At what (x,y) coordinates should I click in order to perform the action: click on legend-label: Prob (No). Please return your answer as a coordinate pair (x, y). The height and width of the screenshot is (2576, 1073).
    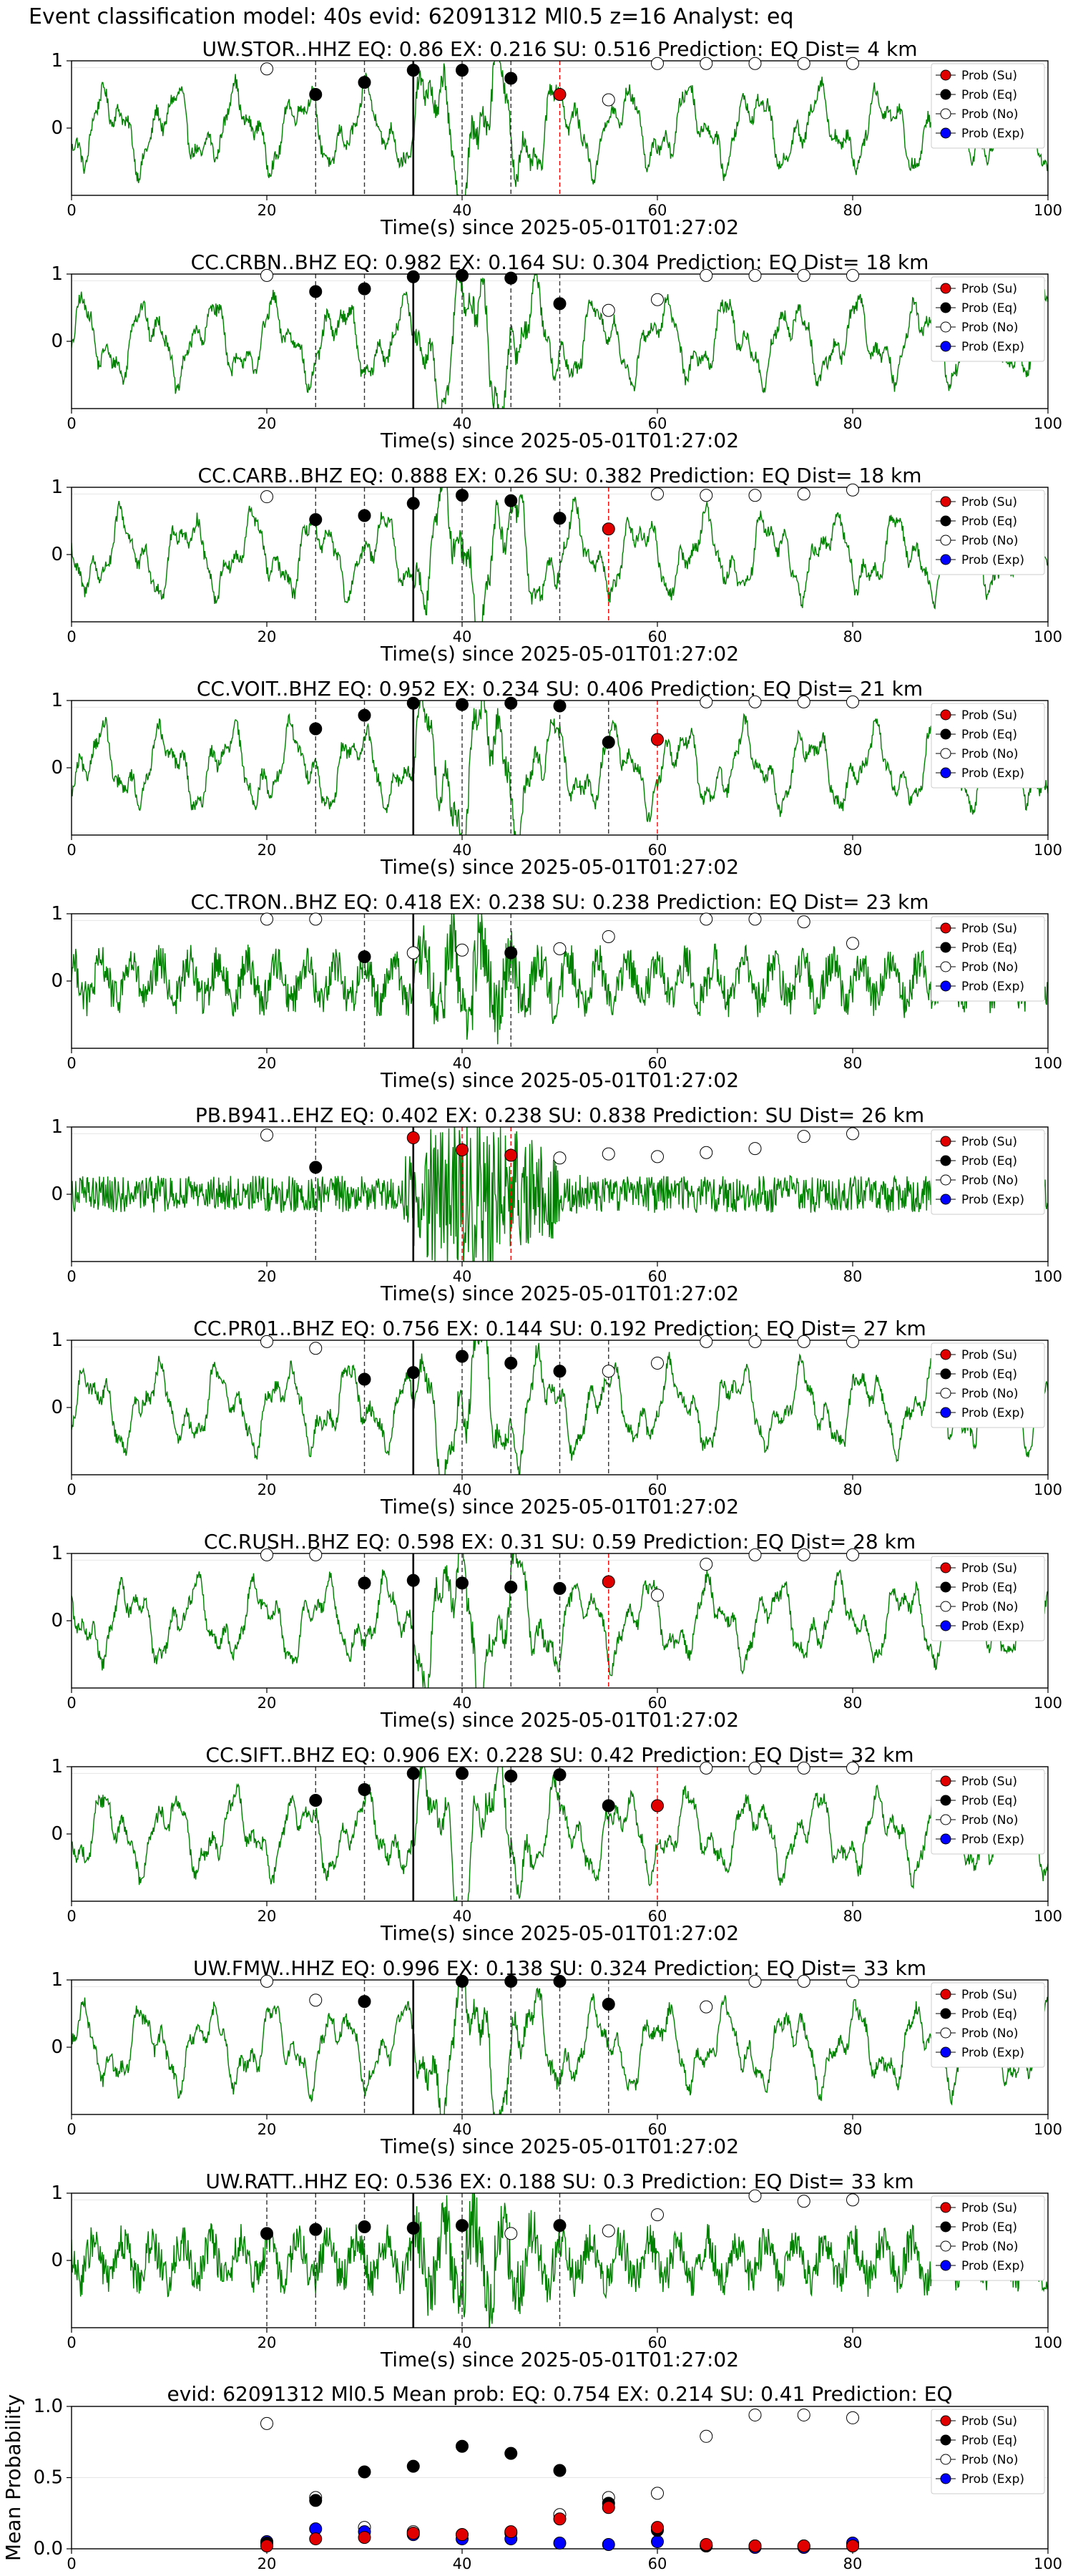
    Looking at the image, I should click on (990, 1181).